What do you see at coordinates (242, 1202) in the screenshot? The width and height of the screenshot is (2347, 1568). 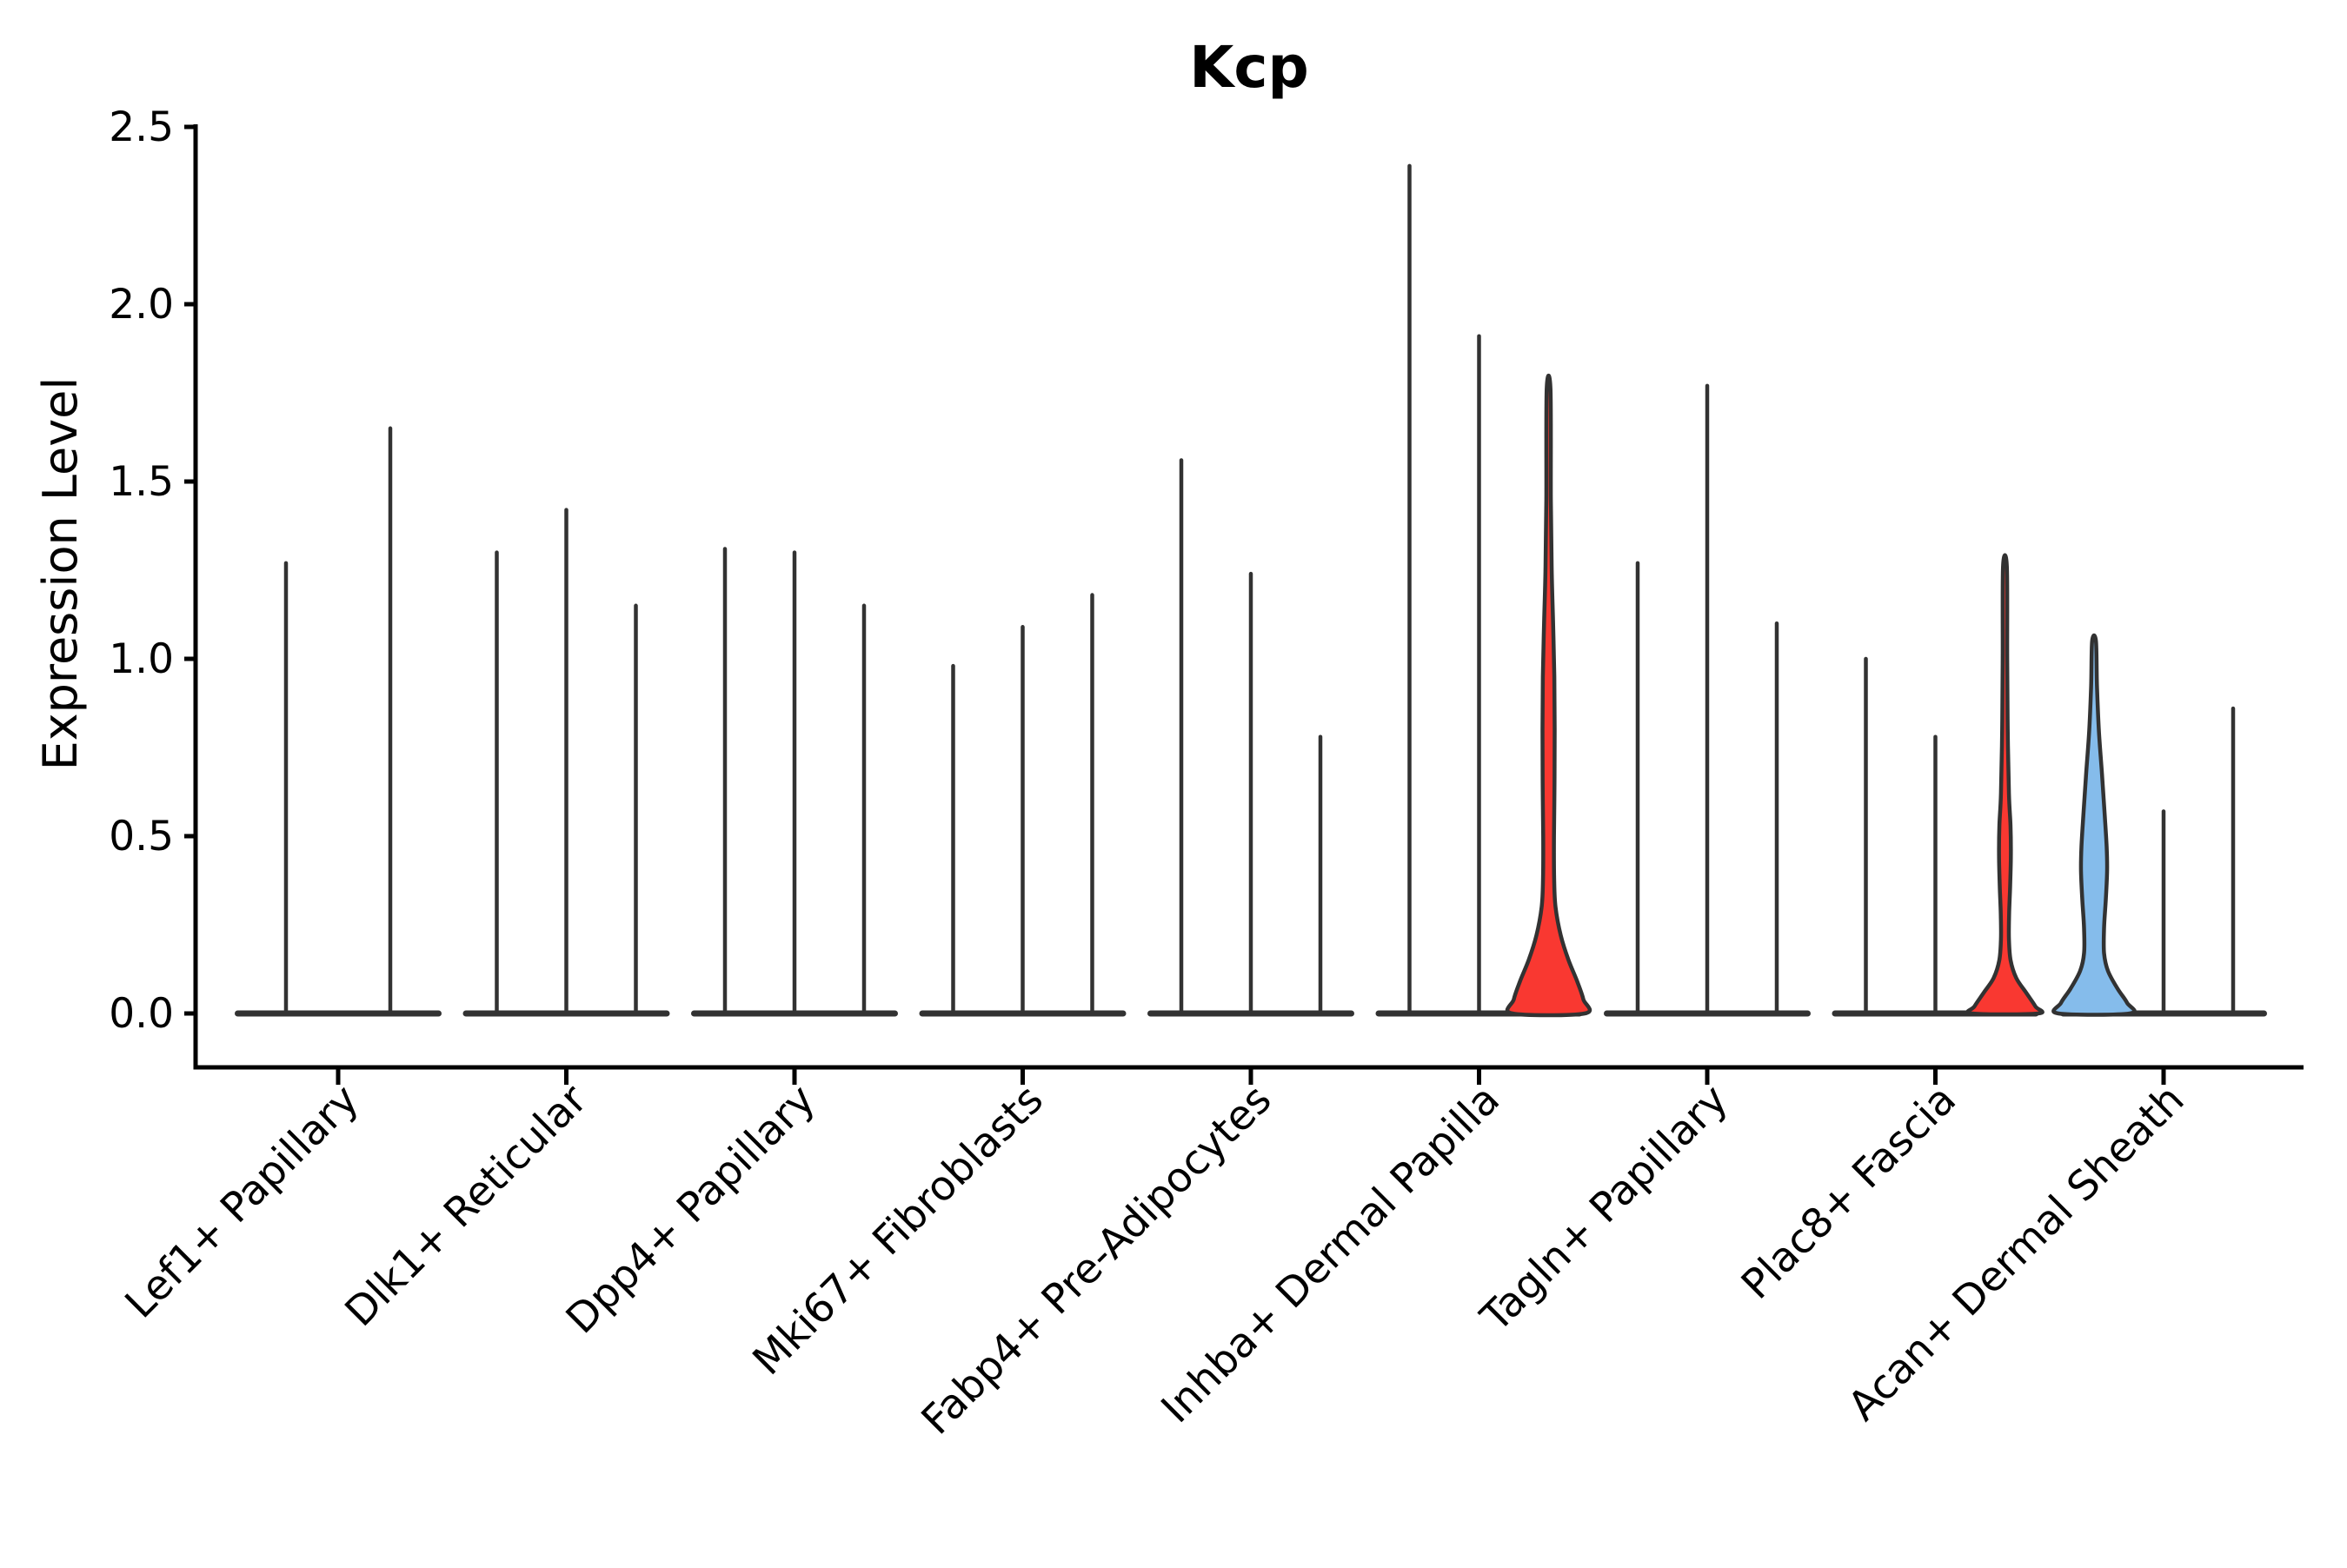 I see `x-tick-label: Lef1+ Papillary` at bounding box center [242, 1202].